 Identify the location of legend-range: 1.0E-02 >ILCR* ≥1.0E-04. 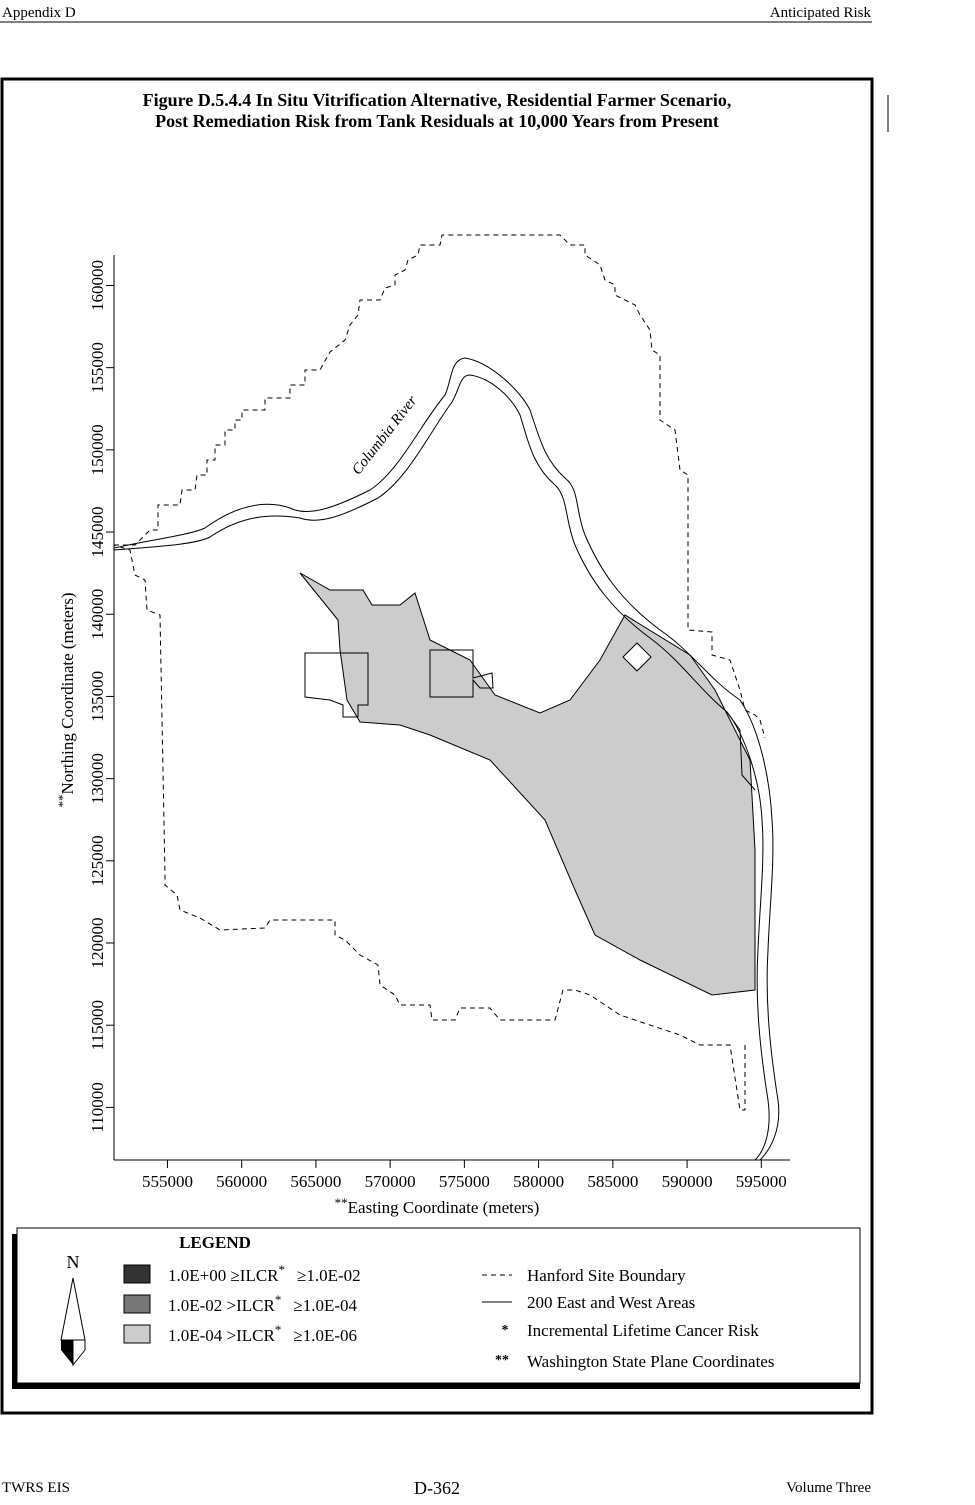
(262, 1303).